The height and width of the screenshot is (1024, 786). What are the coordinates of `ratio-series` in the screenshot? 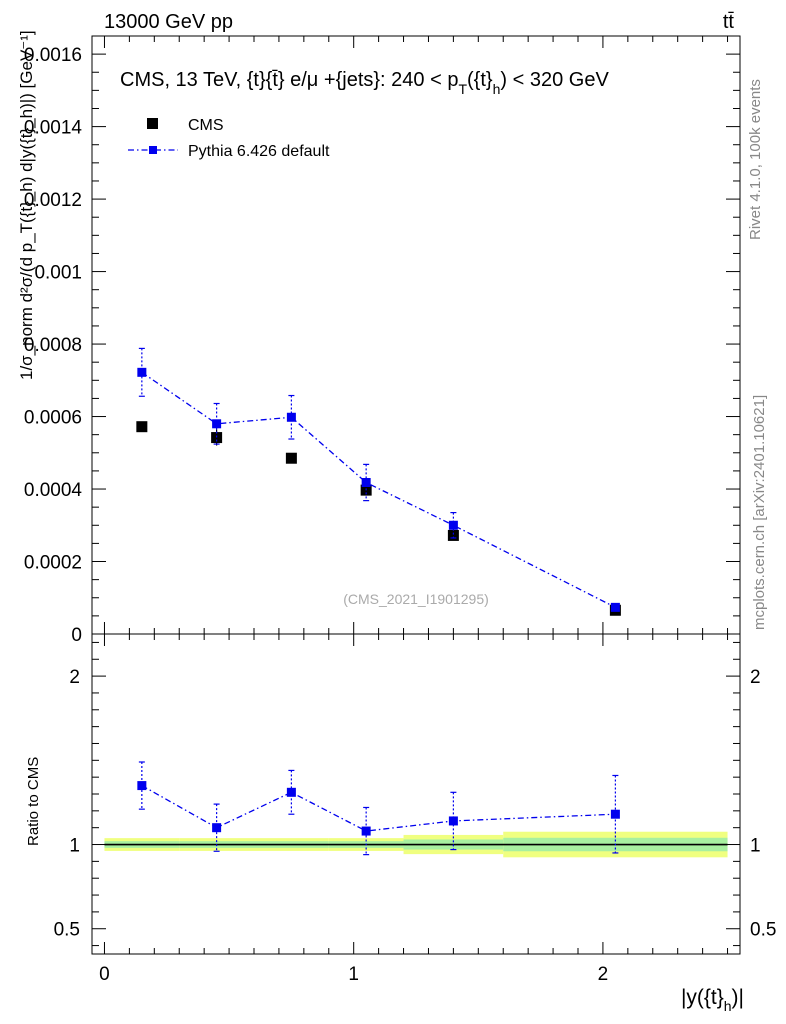 It's located at (378, 808).